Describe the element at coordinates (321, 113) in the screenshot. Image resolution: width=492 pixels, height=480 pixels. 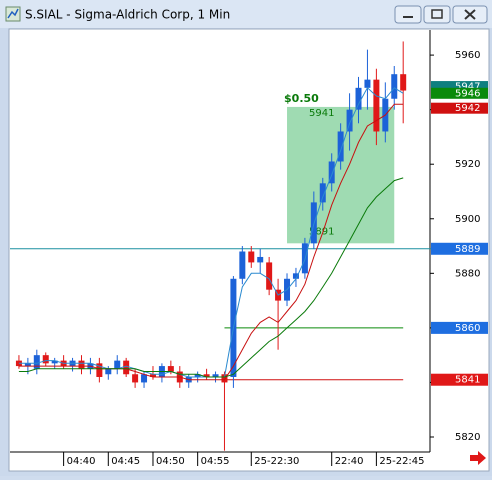
I see `range-top-label: 5941` at that location.